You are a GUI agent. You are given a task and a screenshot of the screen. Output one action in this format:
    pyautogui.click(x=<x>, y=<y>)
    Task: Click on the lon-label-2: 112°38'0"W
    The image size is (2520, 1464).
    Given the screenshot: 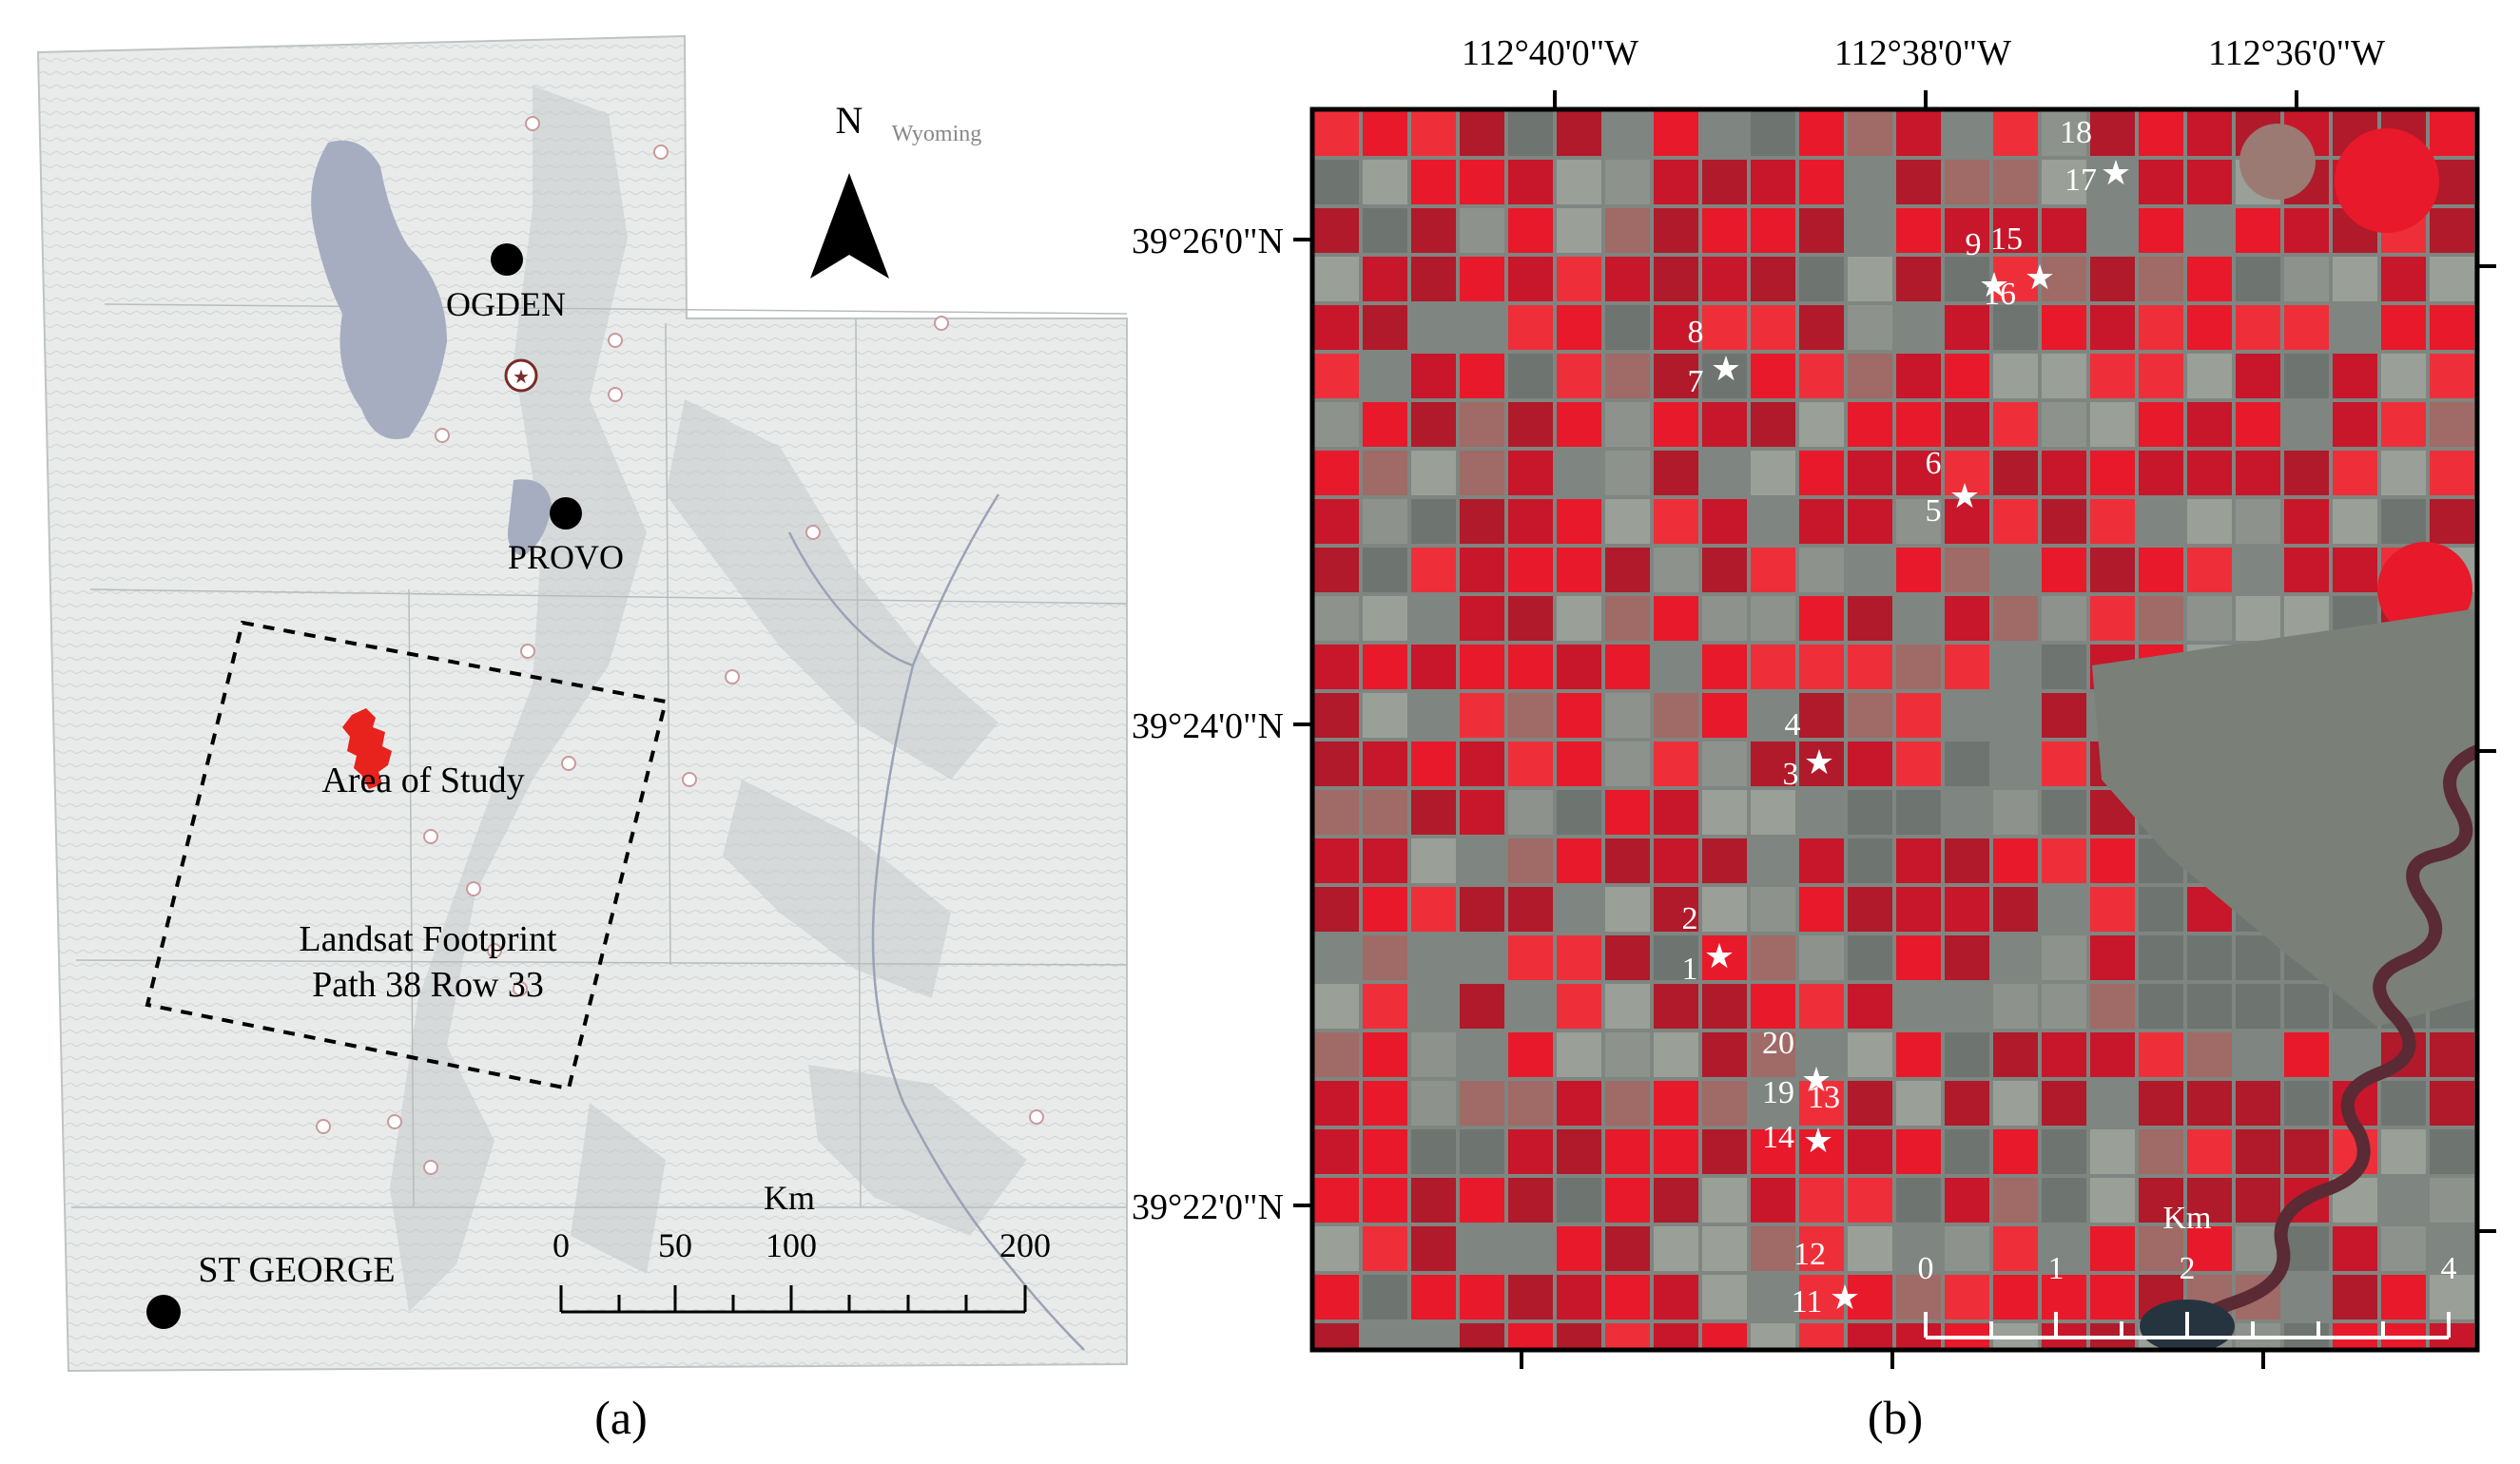 What is the action you would take?
    pyautogui.click(x=1923, y=53)
    